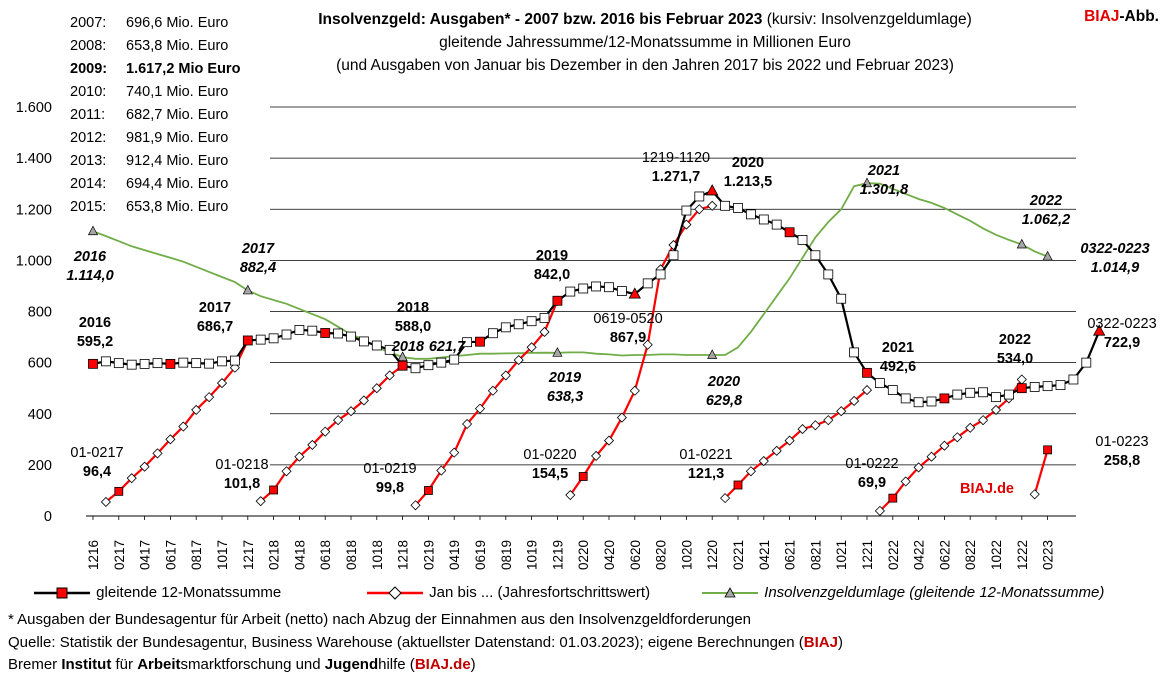 The image size is (1171, 685). What do you see at coordinates (627, 319) in the screenshot?
I see `annotation-label: 0619-0520` at bounding box center [627, 319].